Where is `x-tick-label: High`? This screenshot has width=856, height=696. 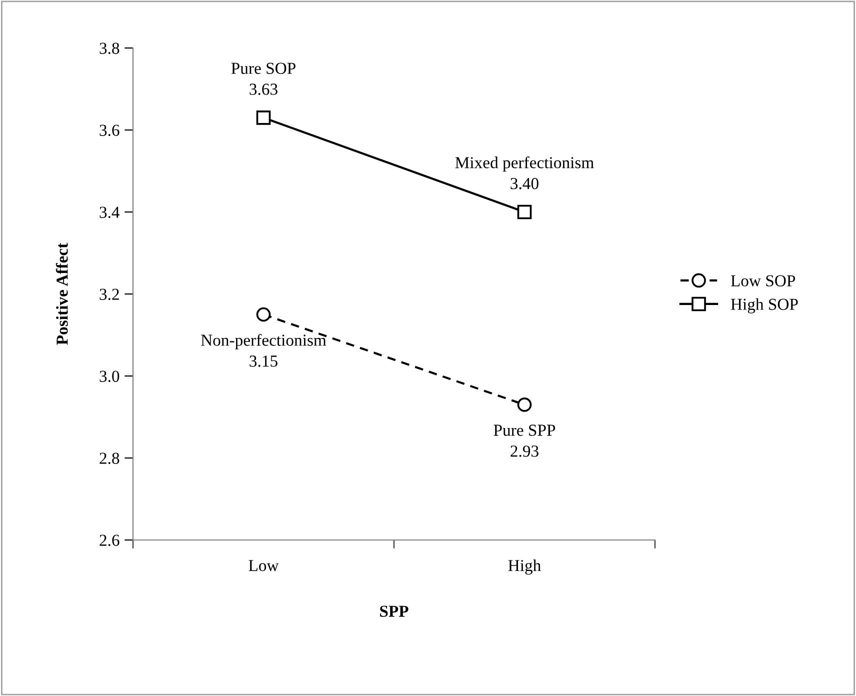
x-tick-label: High is located at coordinates (524, 567).